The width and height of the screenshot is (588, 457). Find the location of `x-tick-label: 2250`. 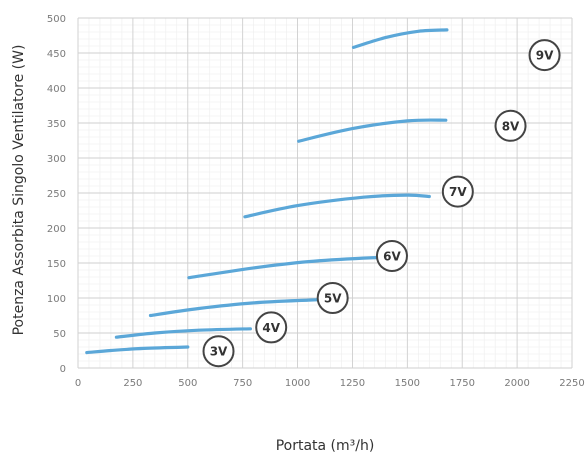

x-tick-label: 2250 is located at coordinates (571, 383).